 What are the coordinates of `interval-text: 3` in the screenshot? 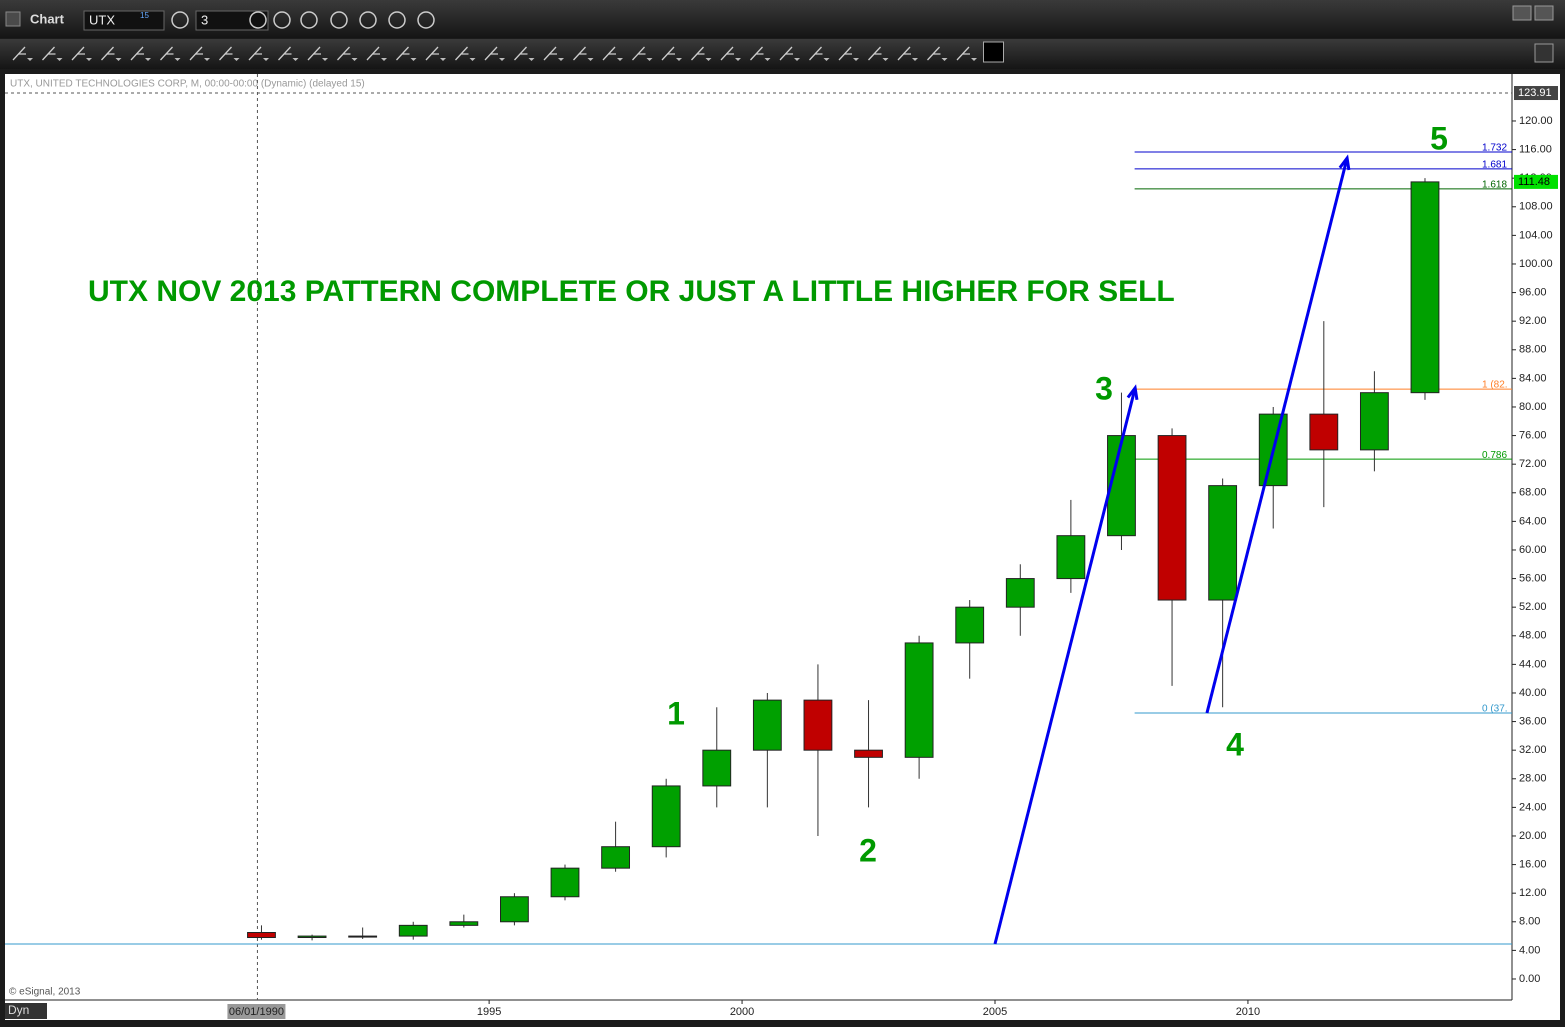 It's located at (204, 19).